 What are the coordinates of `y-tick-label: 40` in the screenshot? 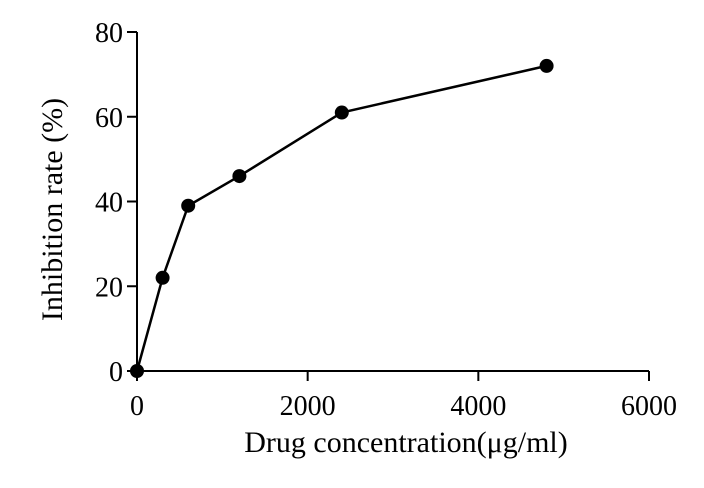 It's located at (109, 203).